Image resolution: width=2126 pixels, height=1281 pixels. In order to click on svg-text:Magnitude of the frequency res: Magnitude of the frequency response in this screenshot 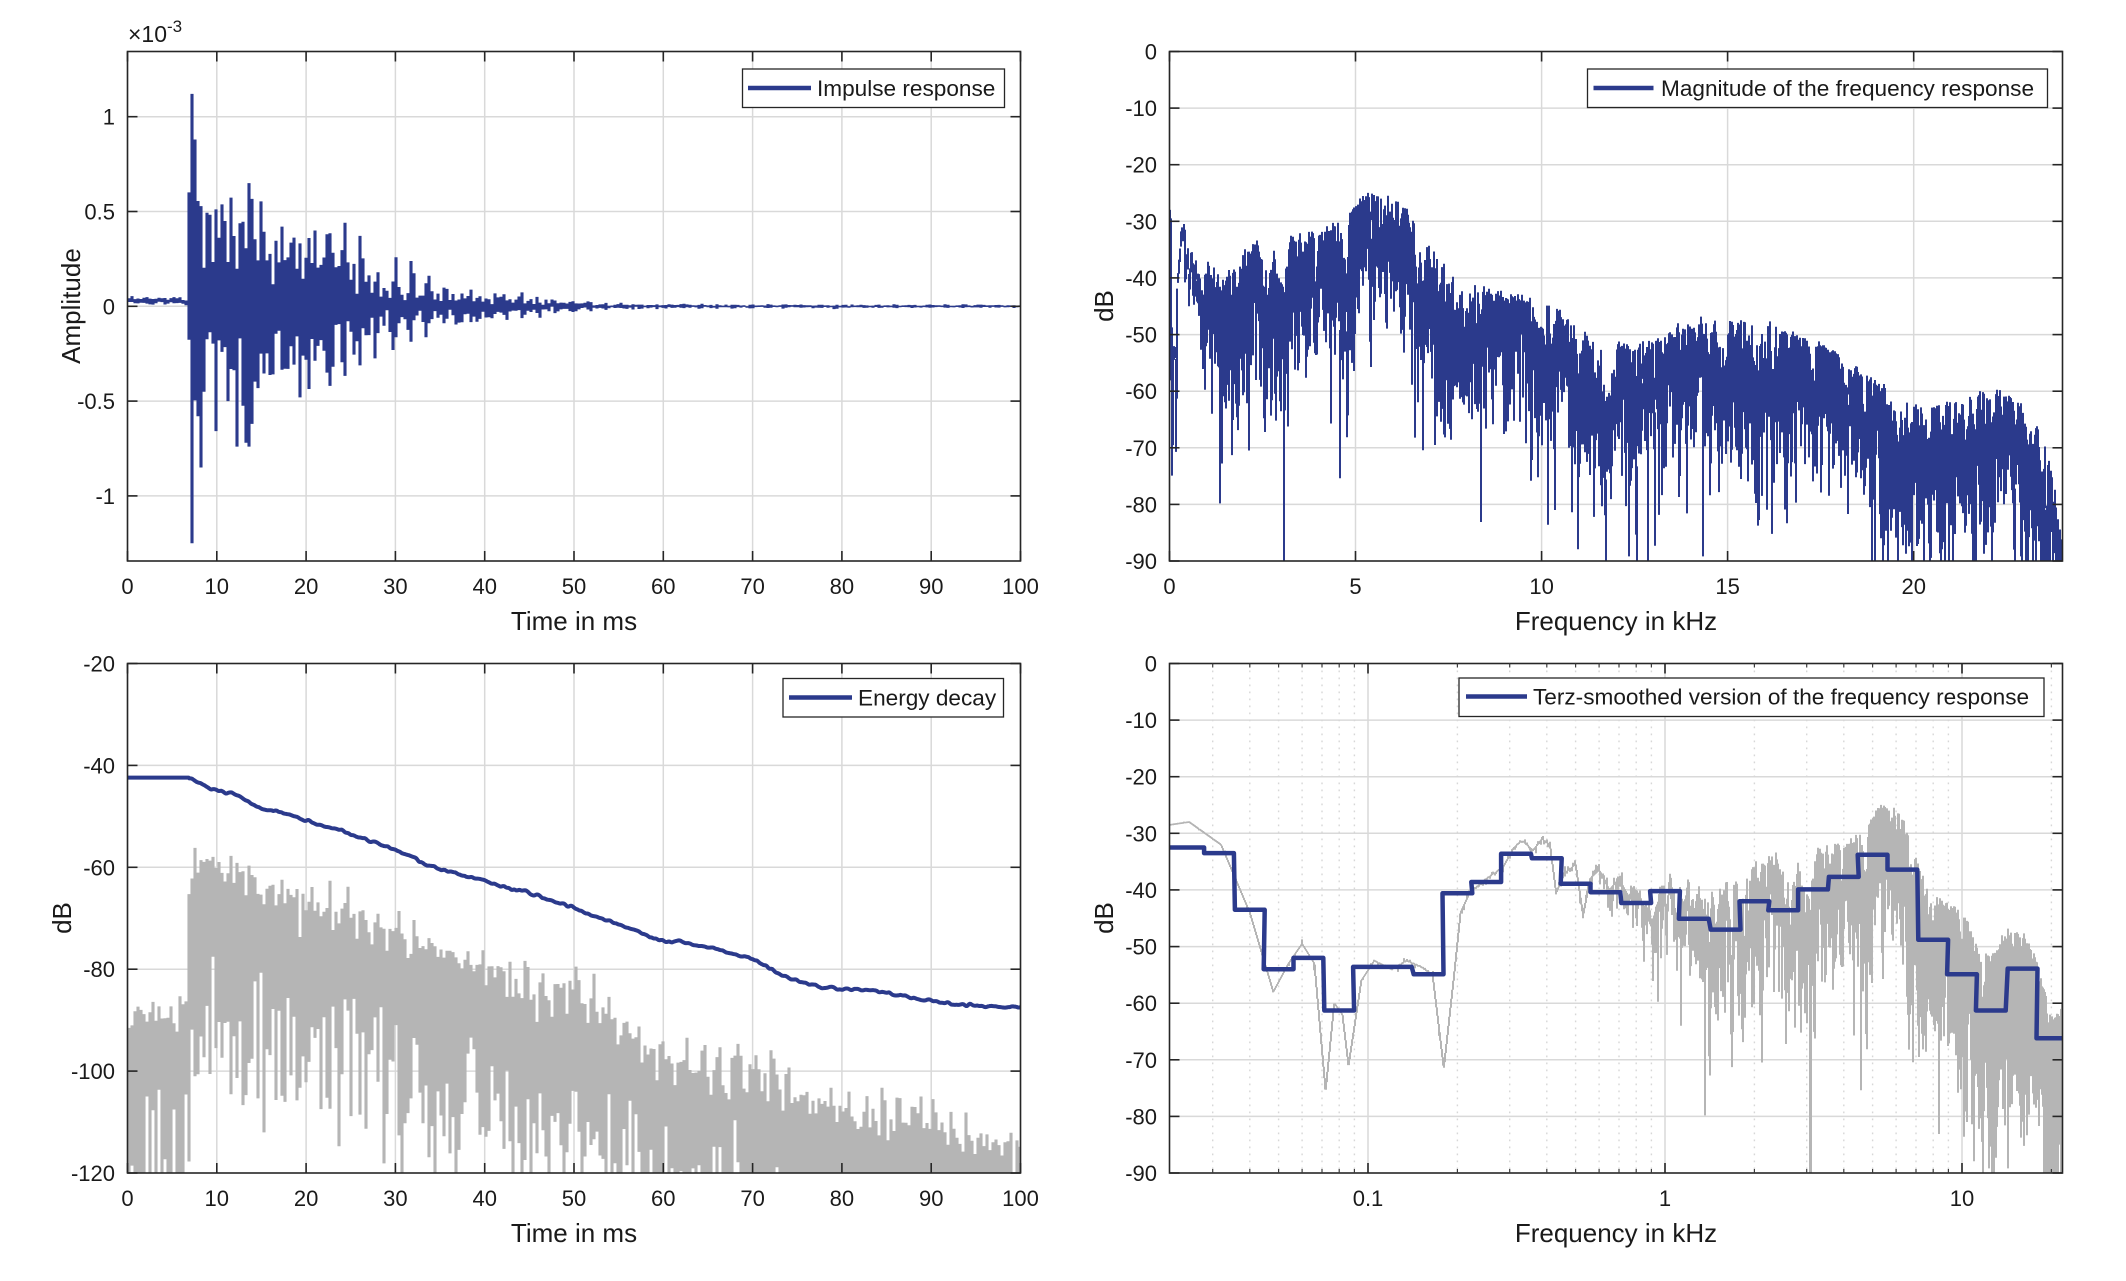, I will do `click(1847, 88)`.